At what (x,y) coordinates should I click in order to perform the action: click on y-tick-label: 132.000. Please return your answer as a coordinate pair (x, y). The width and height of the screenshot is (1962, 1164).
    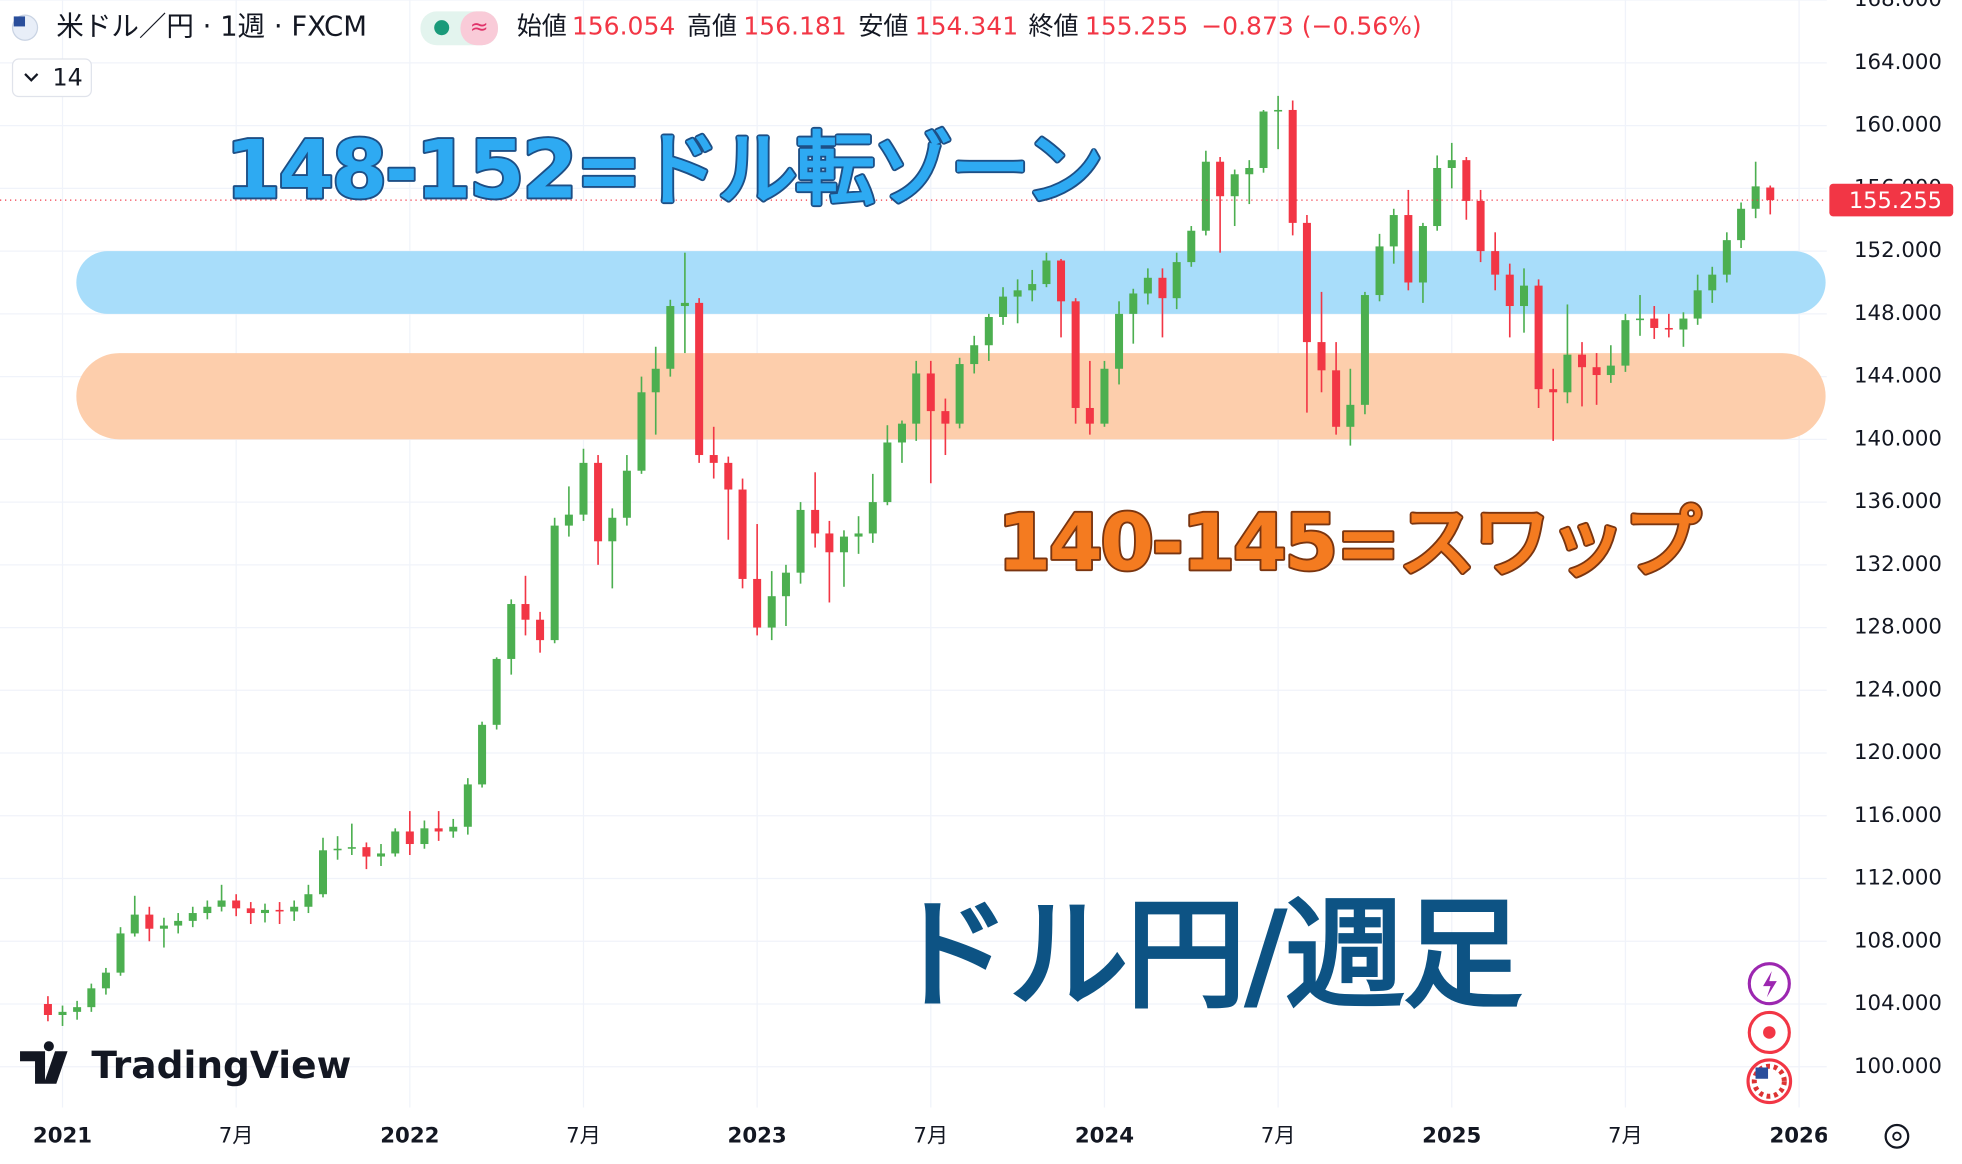
    Looking at the image, I should click on (1898, 564).